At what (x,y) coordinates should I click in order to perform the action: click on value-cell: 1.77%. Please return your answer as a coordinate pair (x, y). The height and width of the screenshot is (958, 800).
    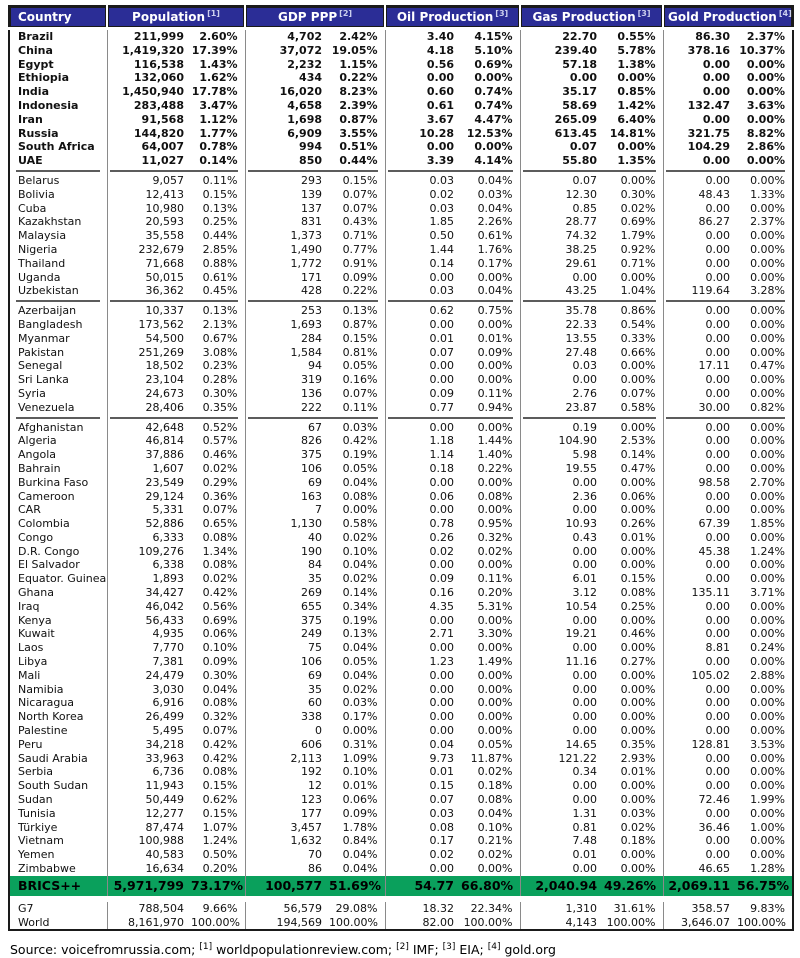
    Looking at the image, I should click on (218, 133).